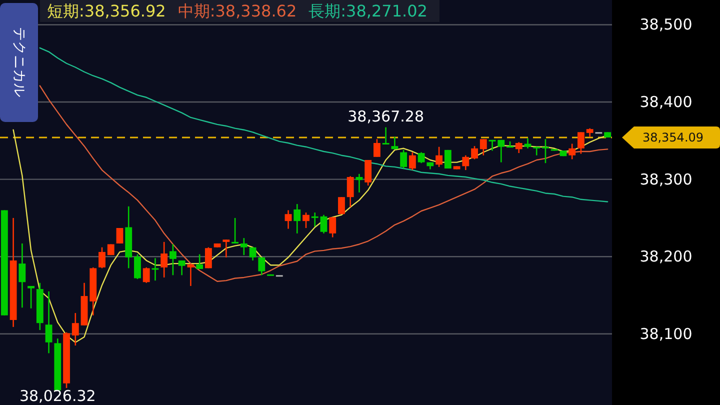 The width and height of the screenshot is (720, 405). Describe the element at coordinates (666, 25) in the screenshot. I see `y-tick-label: 38,500` at that location.